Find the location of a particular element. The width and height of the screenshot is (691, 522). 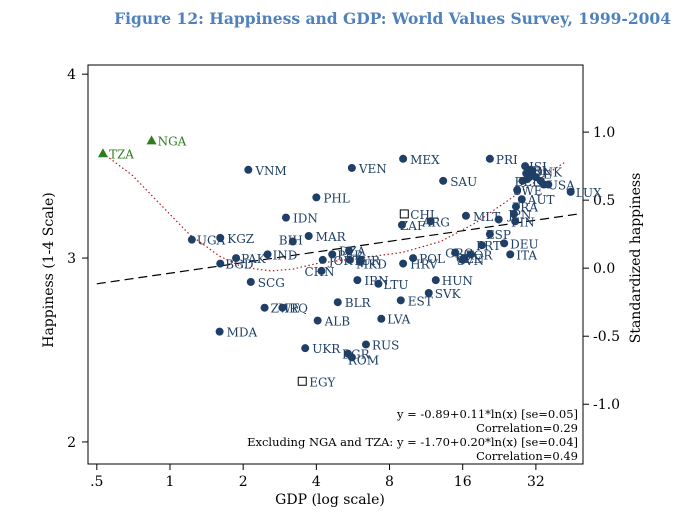

point-label-ven: VEN is located at coordinates (372, 169).